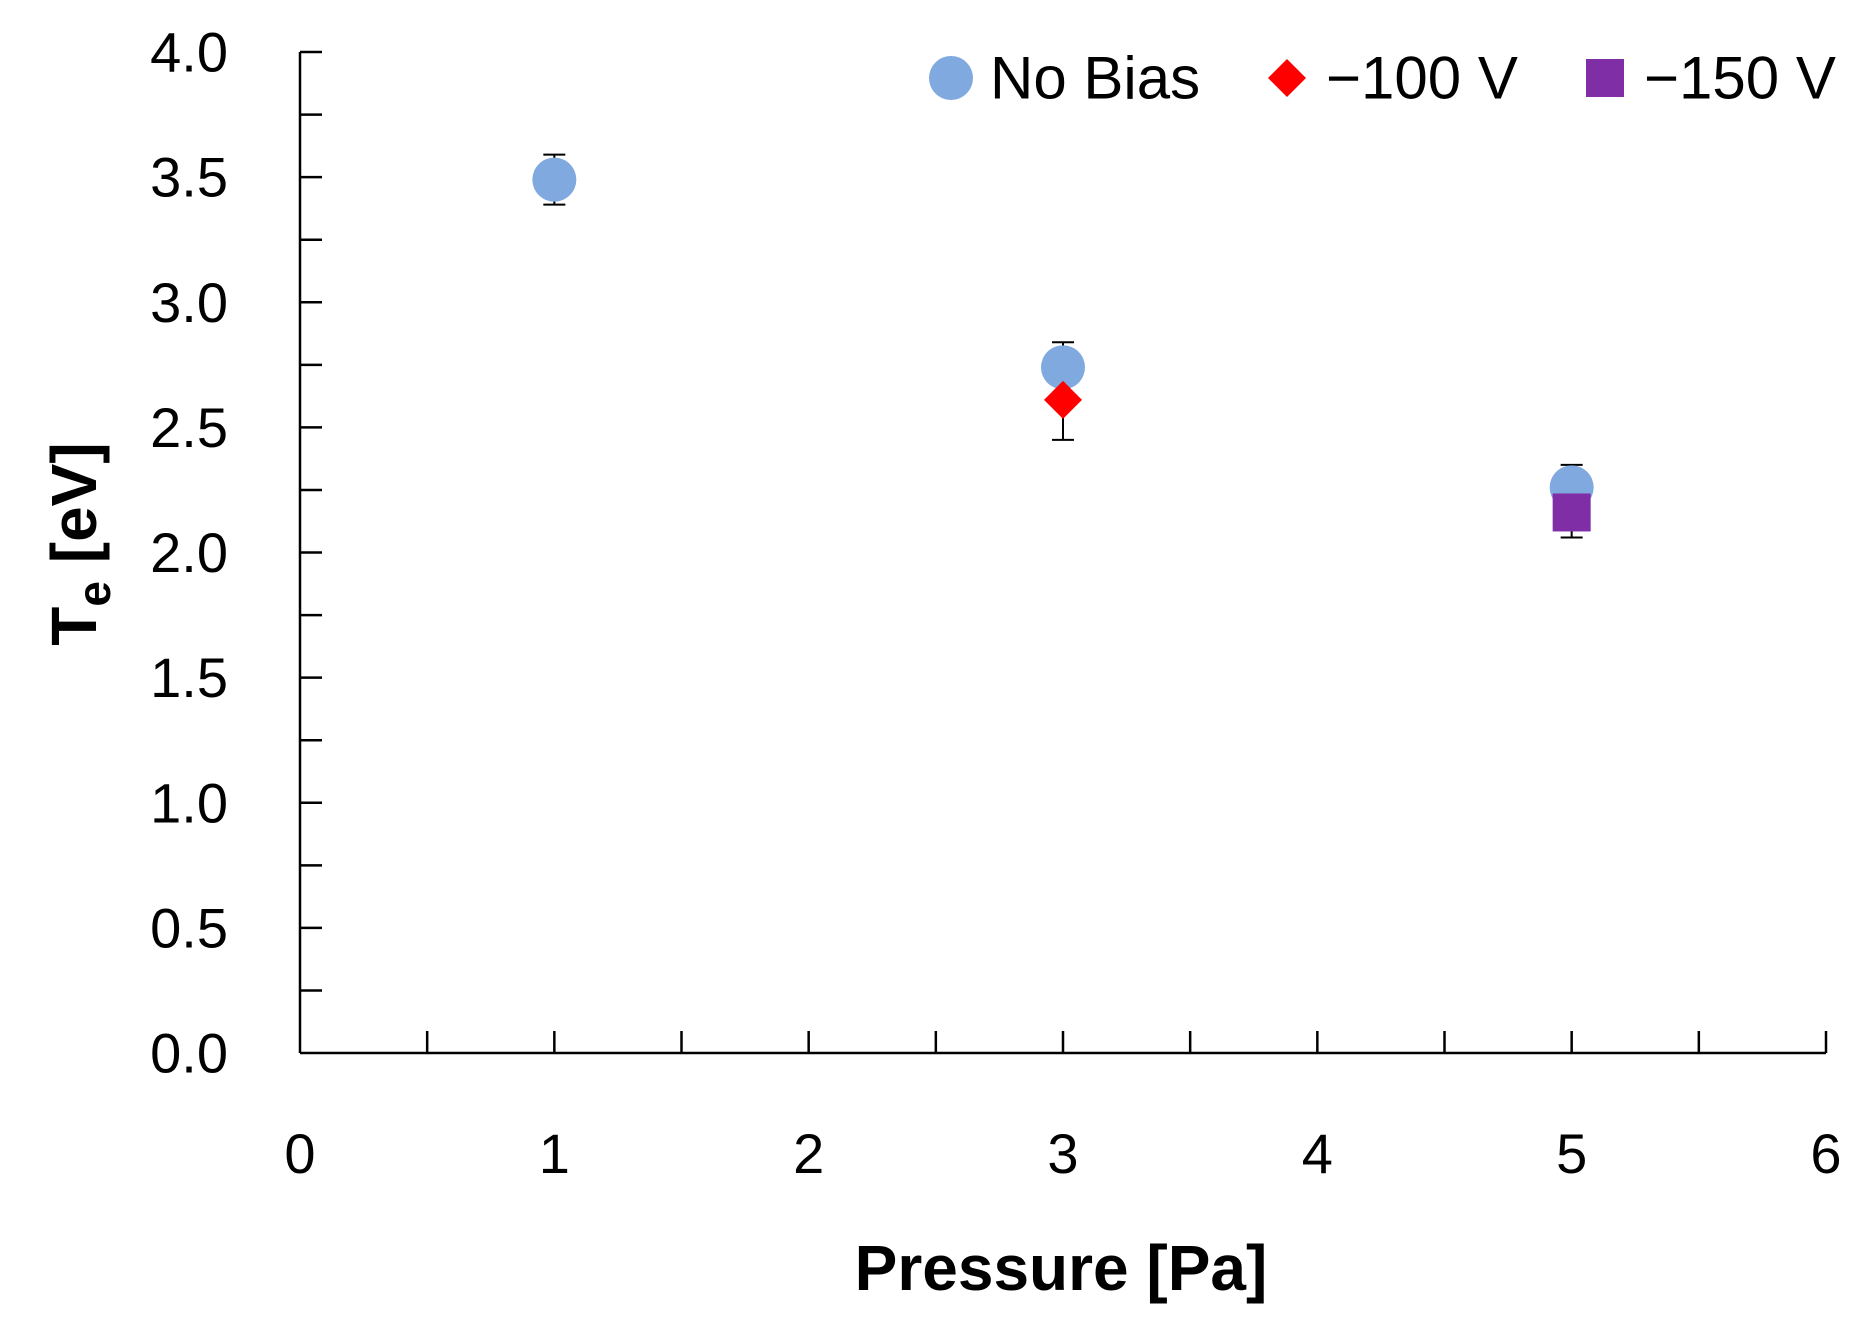 Image resolution: width=1866 pixels, height=1337 pixels. I want to click on x-tick-label: 2, so click(808, 1153).